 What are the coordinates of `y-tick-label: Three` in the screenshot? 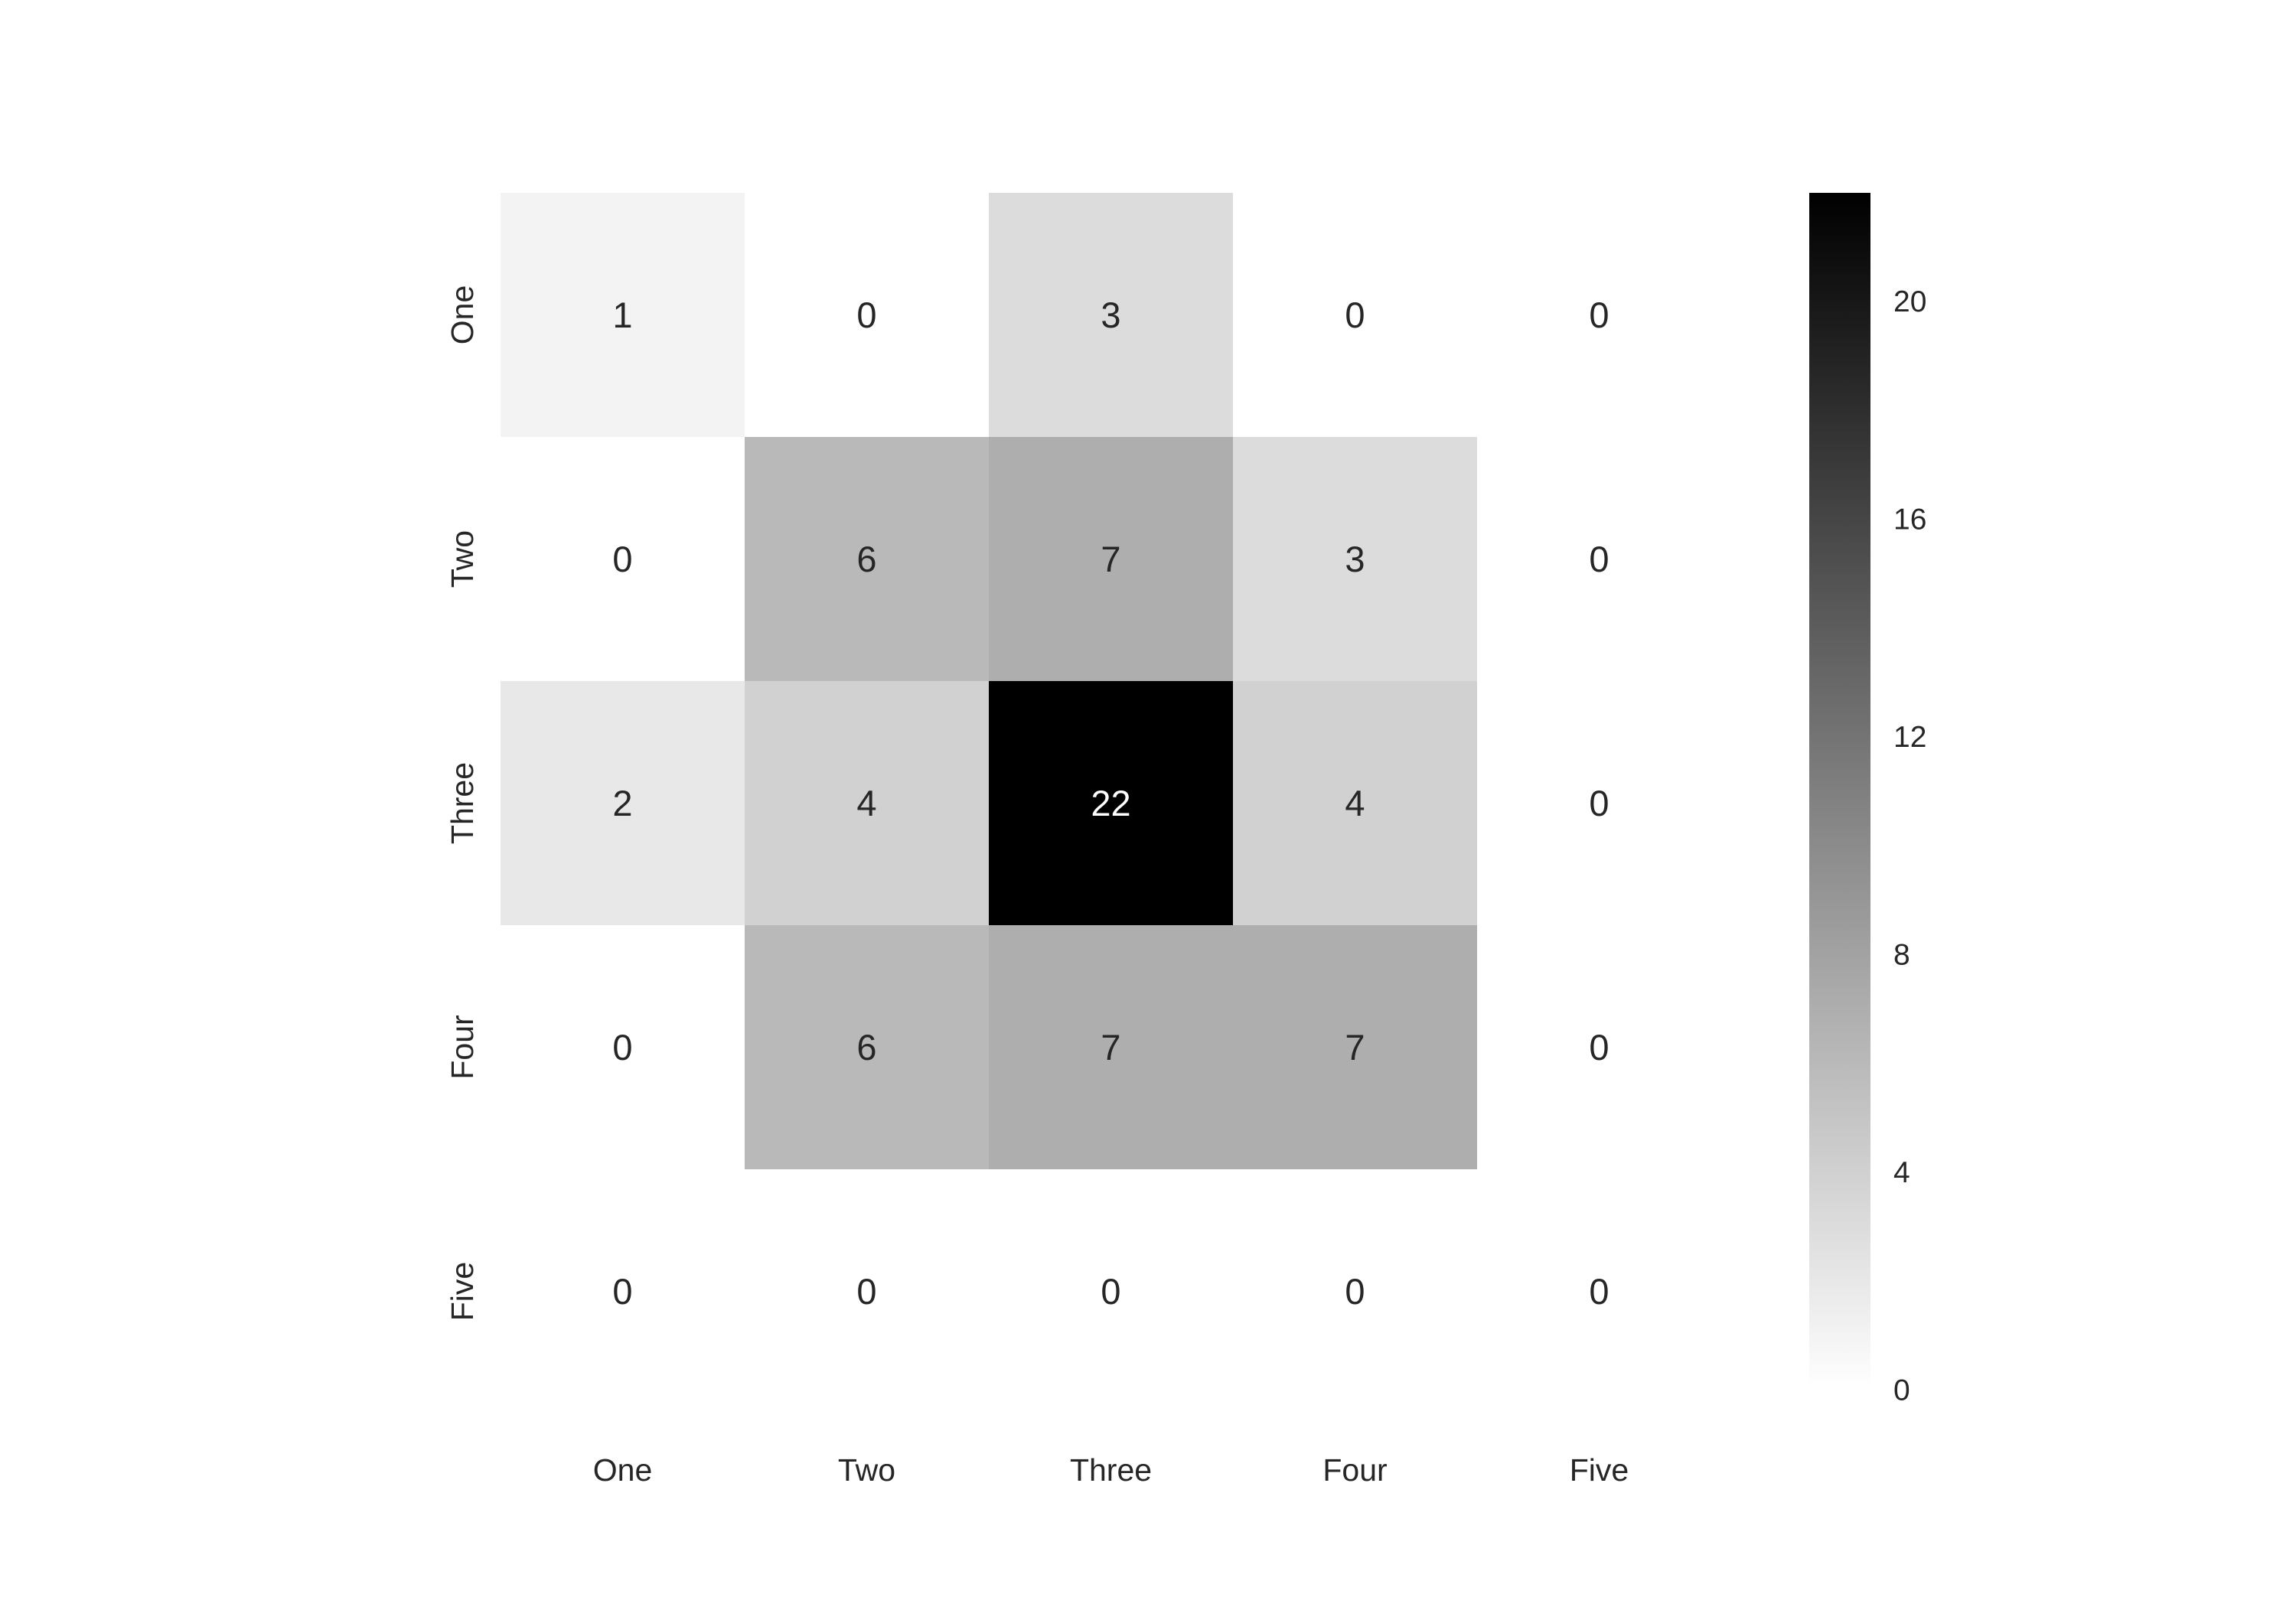 It's located at (462, 803).